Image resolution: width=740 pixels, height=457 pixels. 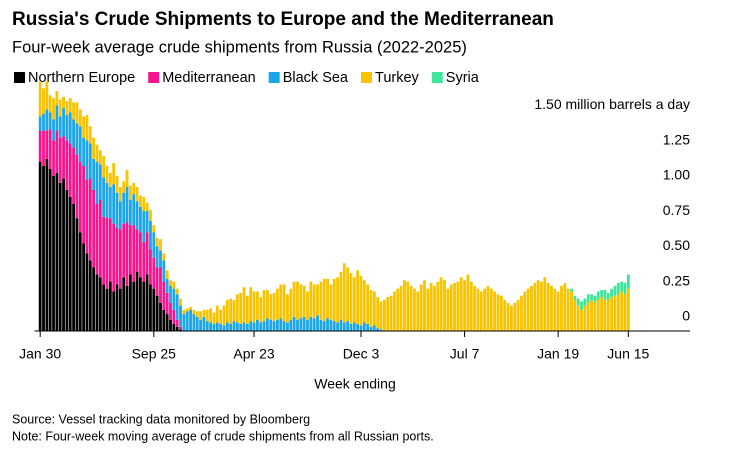 What do you see at coordinates (676, 210) in the screenshot?
I see `y-tick-label: 0.75` at bounding box center [676, 210].